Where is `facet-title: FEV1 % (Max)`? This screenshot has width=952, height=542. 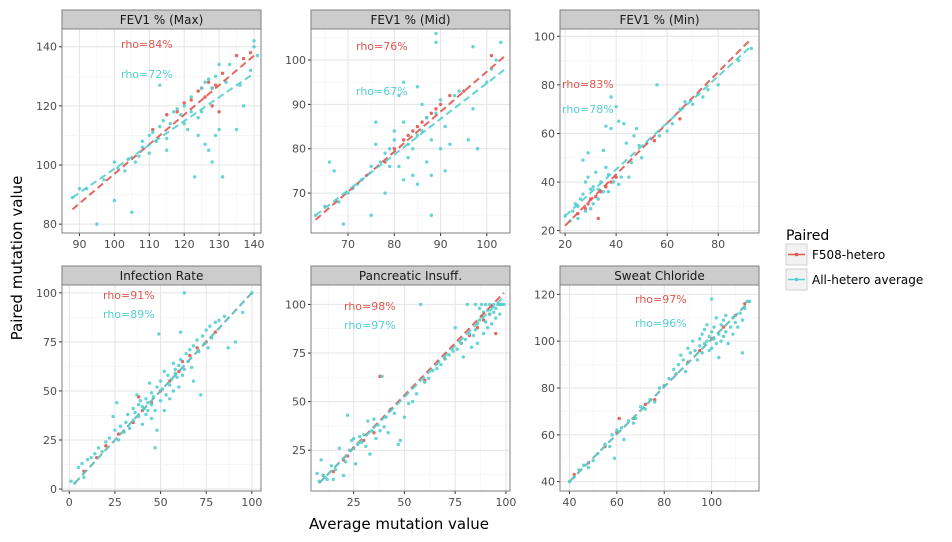
facet-title: FEV1 % (Max) is located at coordinates (162, 20).